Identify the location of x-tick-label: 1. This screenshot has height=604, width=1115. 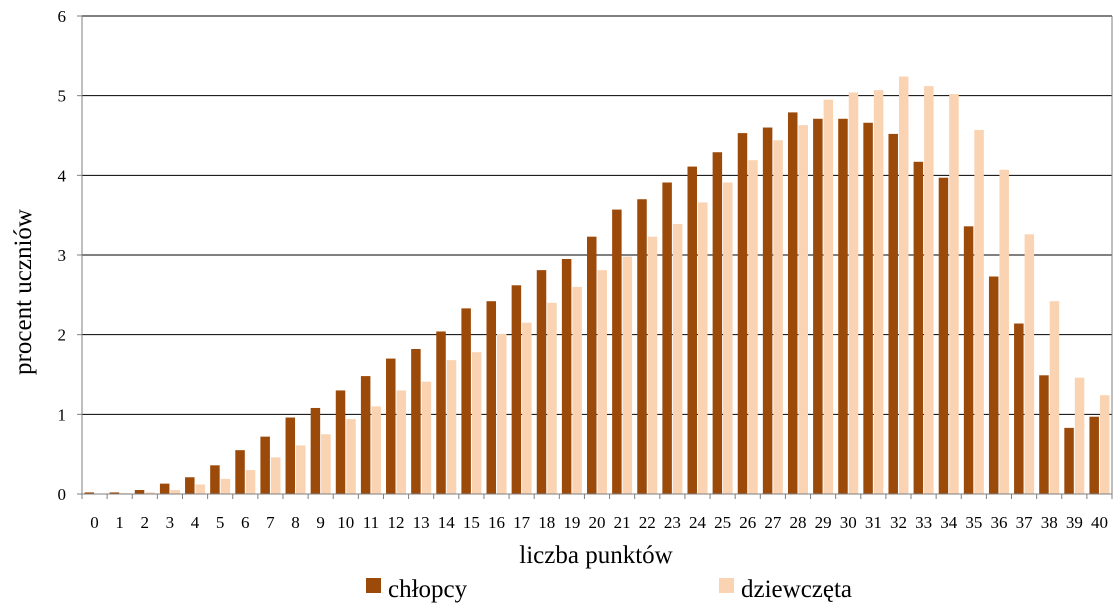
(119, 522).